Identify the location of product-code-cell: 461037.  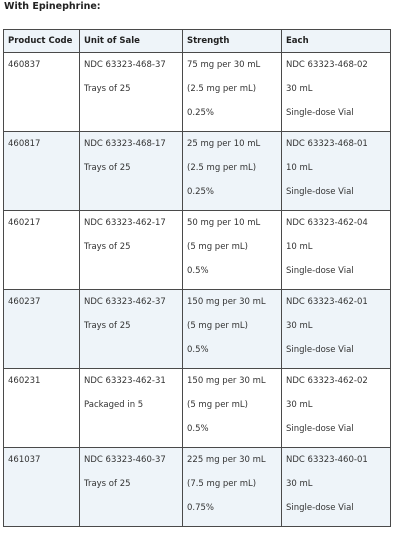
(41, 487).